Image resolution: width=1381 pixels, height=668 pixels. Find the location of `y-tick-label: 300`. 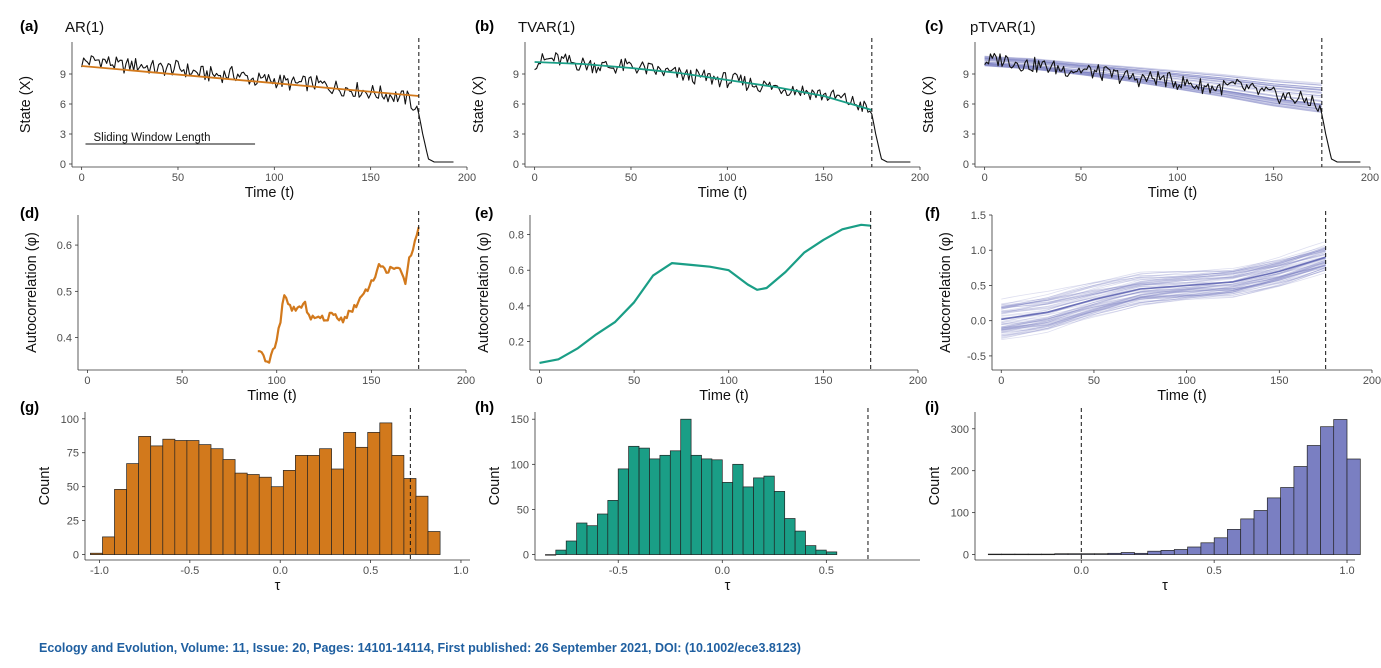

y-tick-label: 300 is located at coordinates (960, 430).